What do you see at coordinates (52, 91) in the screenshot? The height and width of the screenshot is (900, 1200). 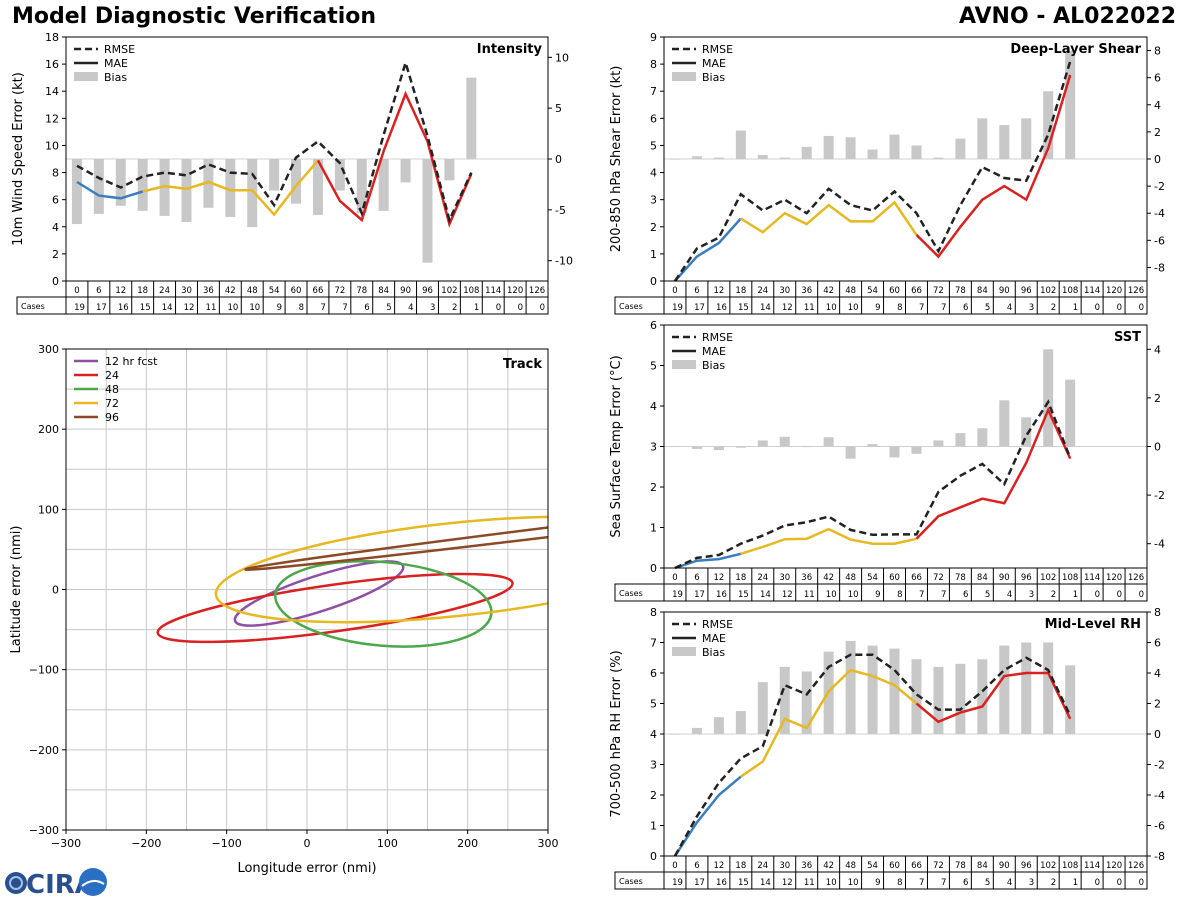 I see `intensity-ytick-label: 14` at bounding box center [52, 91].